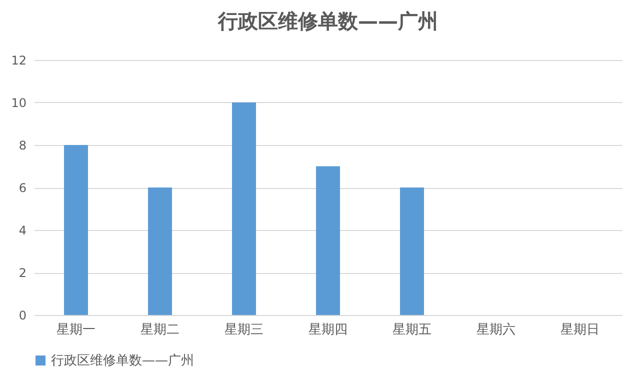  What do you see at coordinates (244, 330) in the screenshot?
I see `x-tick-label: 星期三` at bounding box center [244, 330].